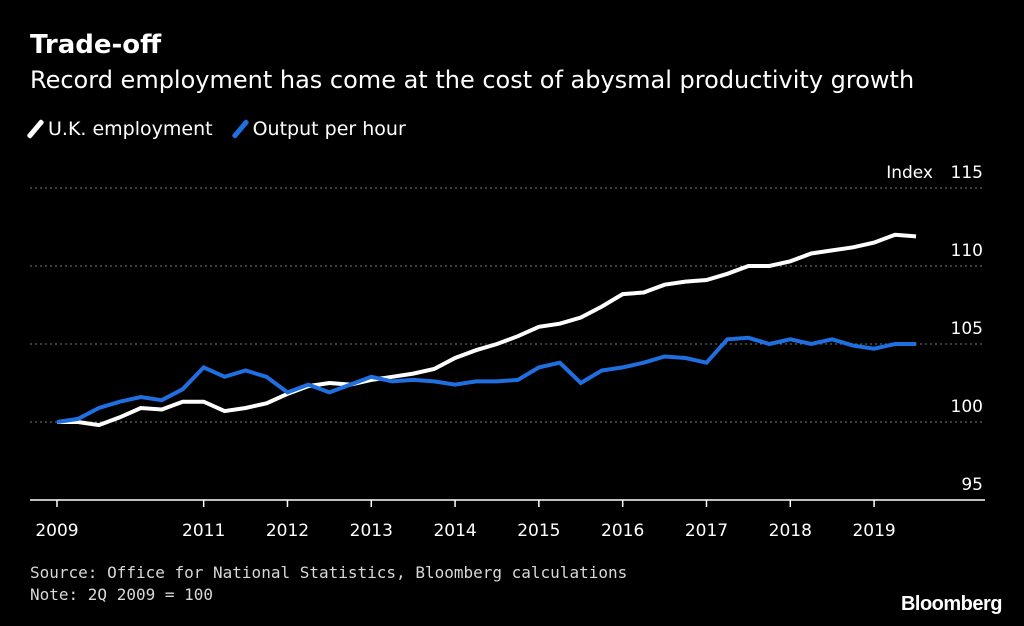  I want to click on legend-item-output: Output per hour, so click(320, 129).